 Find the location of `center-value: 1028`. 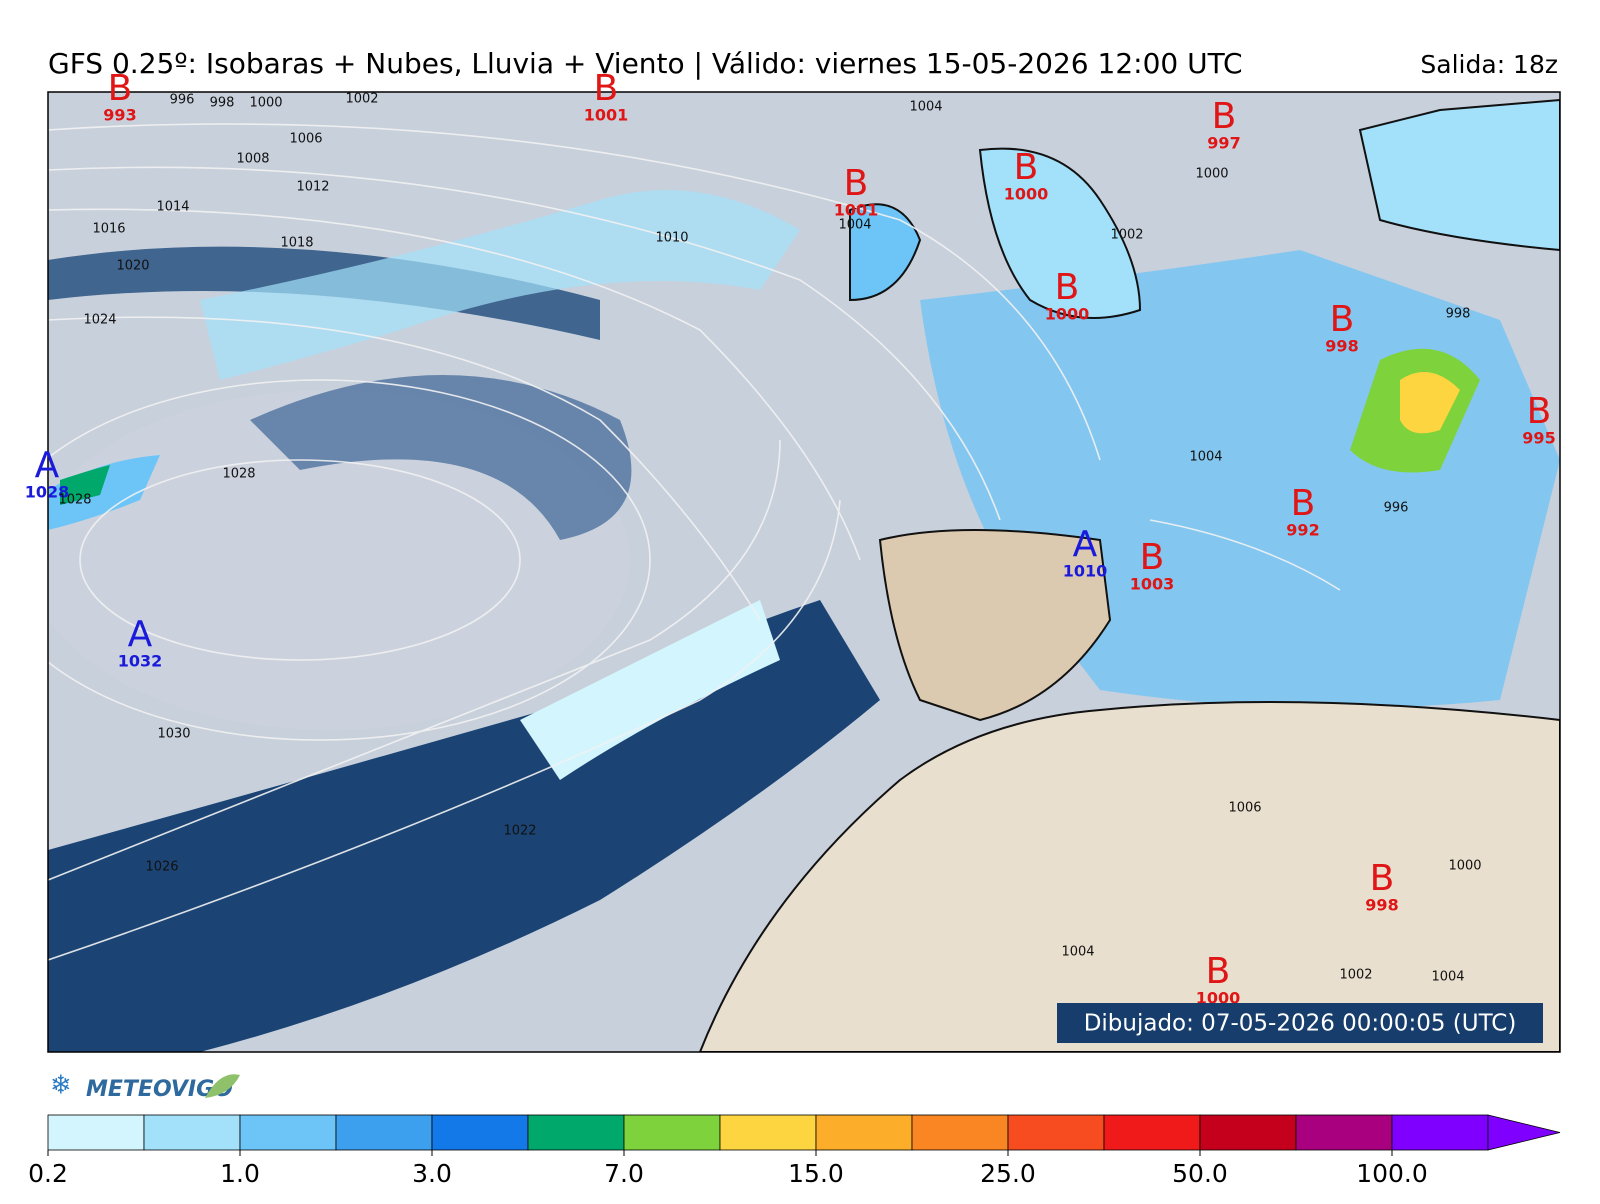

center-value: 1028 is located at coordinates (47, 492).